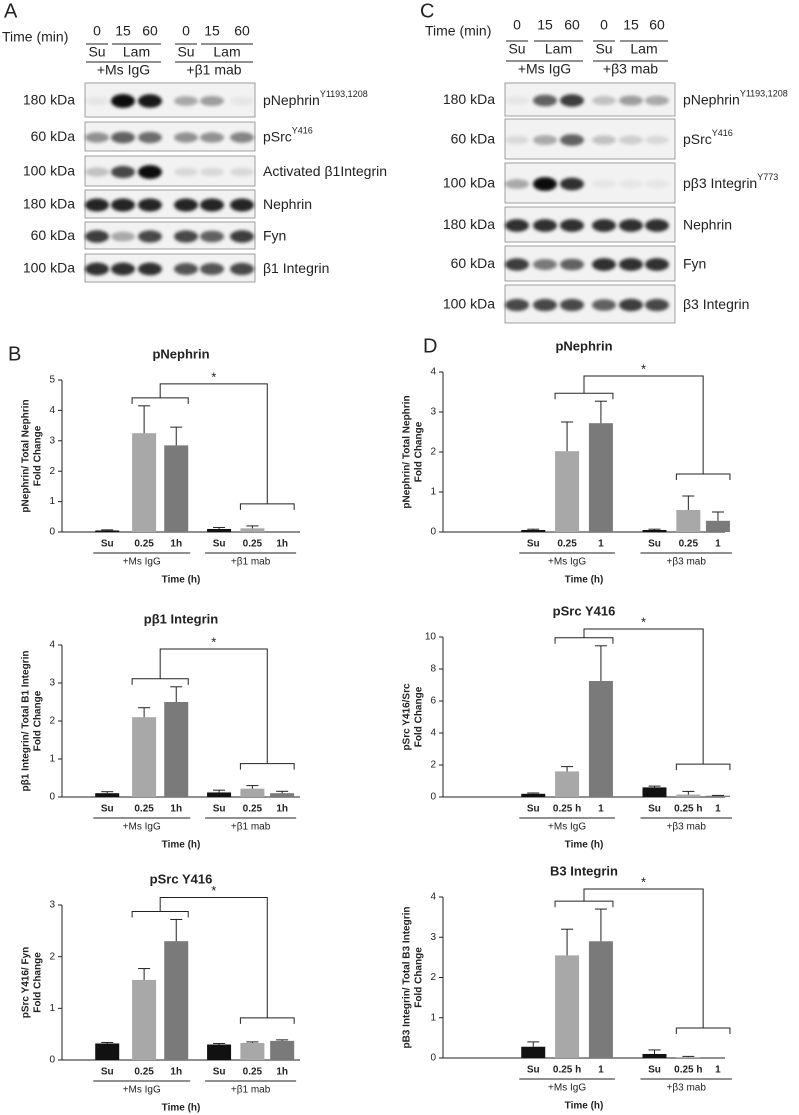 This screenshot has height=1115, width=799. What do you see at coordinates (52, 380) in the screenshot?
I see `y-tick-label: 5` at bounding box center [52, 380].